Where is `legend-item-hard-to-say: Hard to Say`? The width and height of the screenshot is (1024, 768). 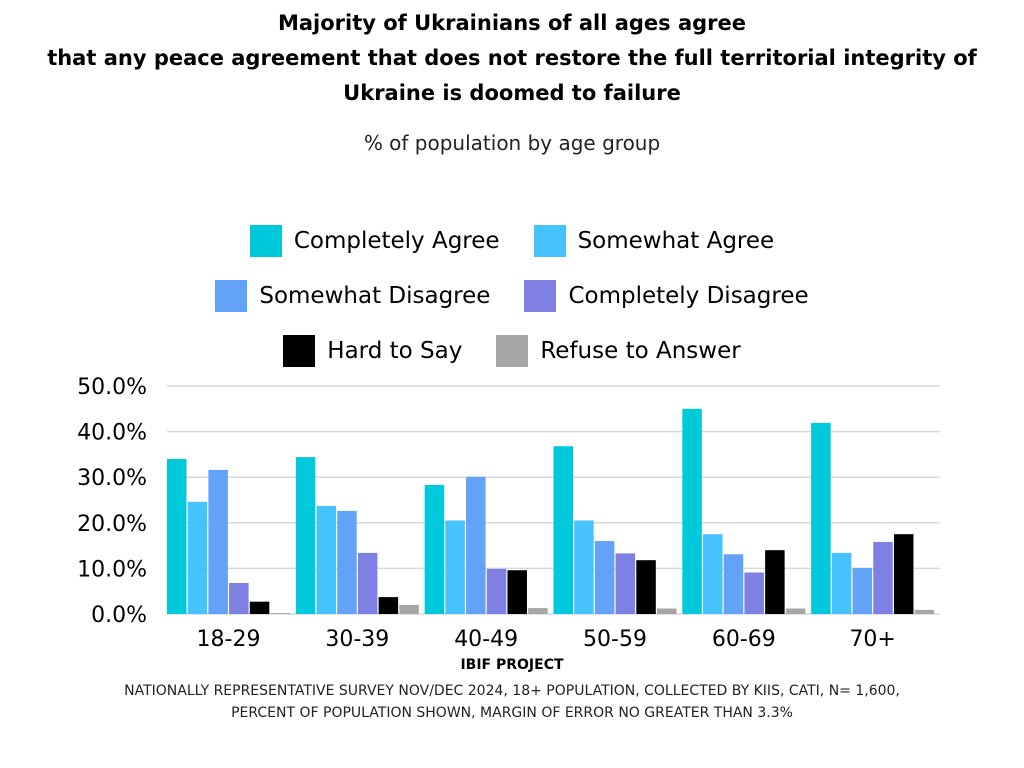 legend-item-hard-to-say: Hard to Say is located at coordinates (372, 351).